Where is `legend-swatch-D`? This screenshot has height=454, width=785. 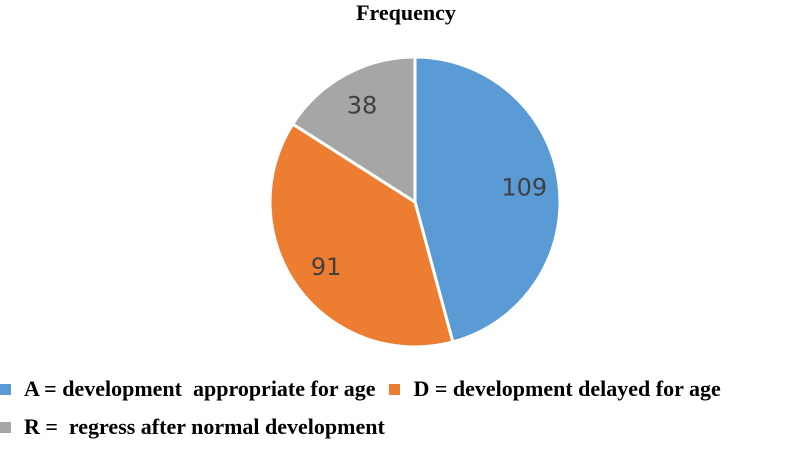
legend-swatch-D is located at coordinates (395, 389).